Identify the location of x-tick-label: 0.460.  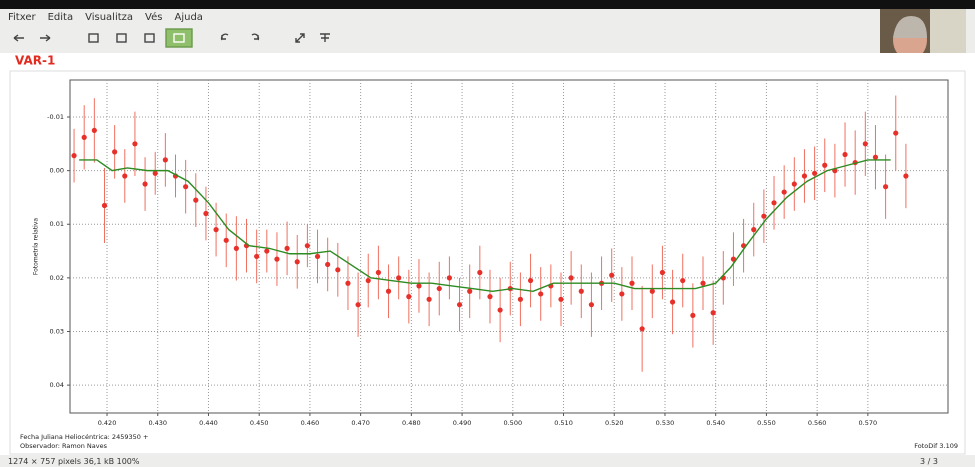
(310, 423).